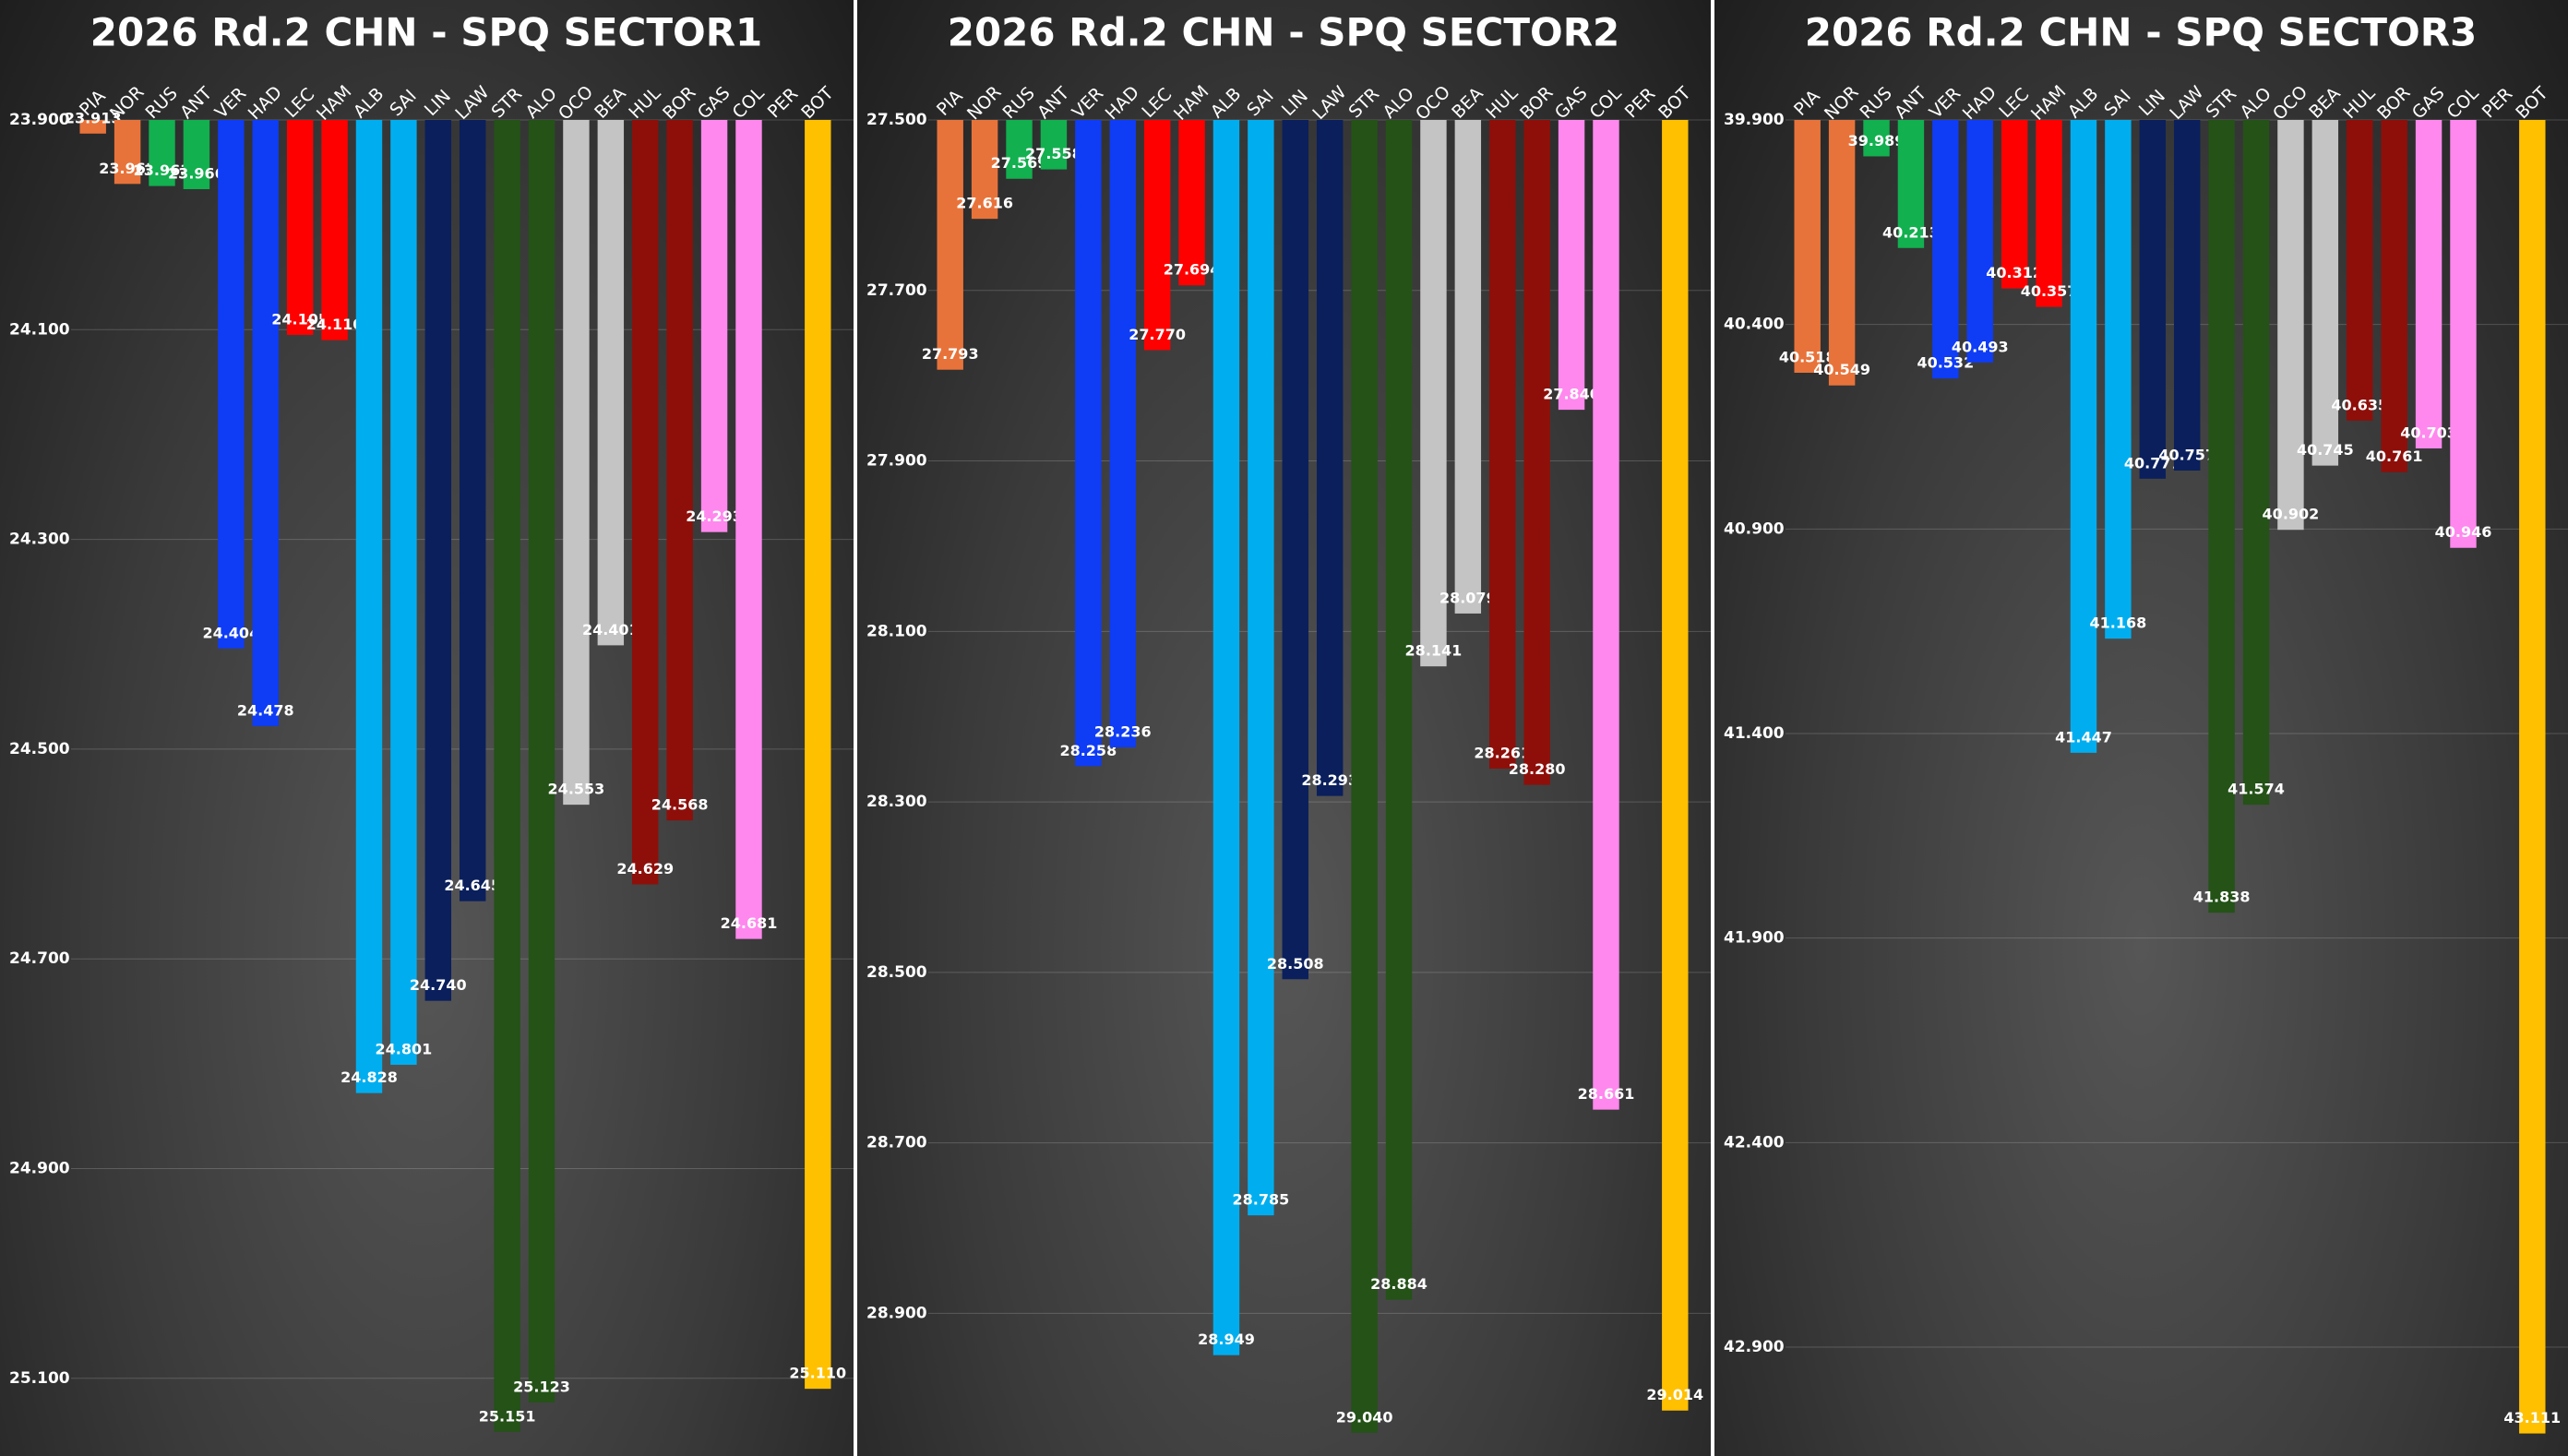 This screenshot has width=2568, height=1456. What do you see at coordinates (1053, 153) in the screenshot?
I see `value-label: 27.558` at bounding box center [1053, 153].